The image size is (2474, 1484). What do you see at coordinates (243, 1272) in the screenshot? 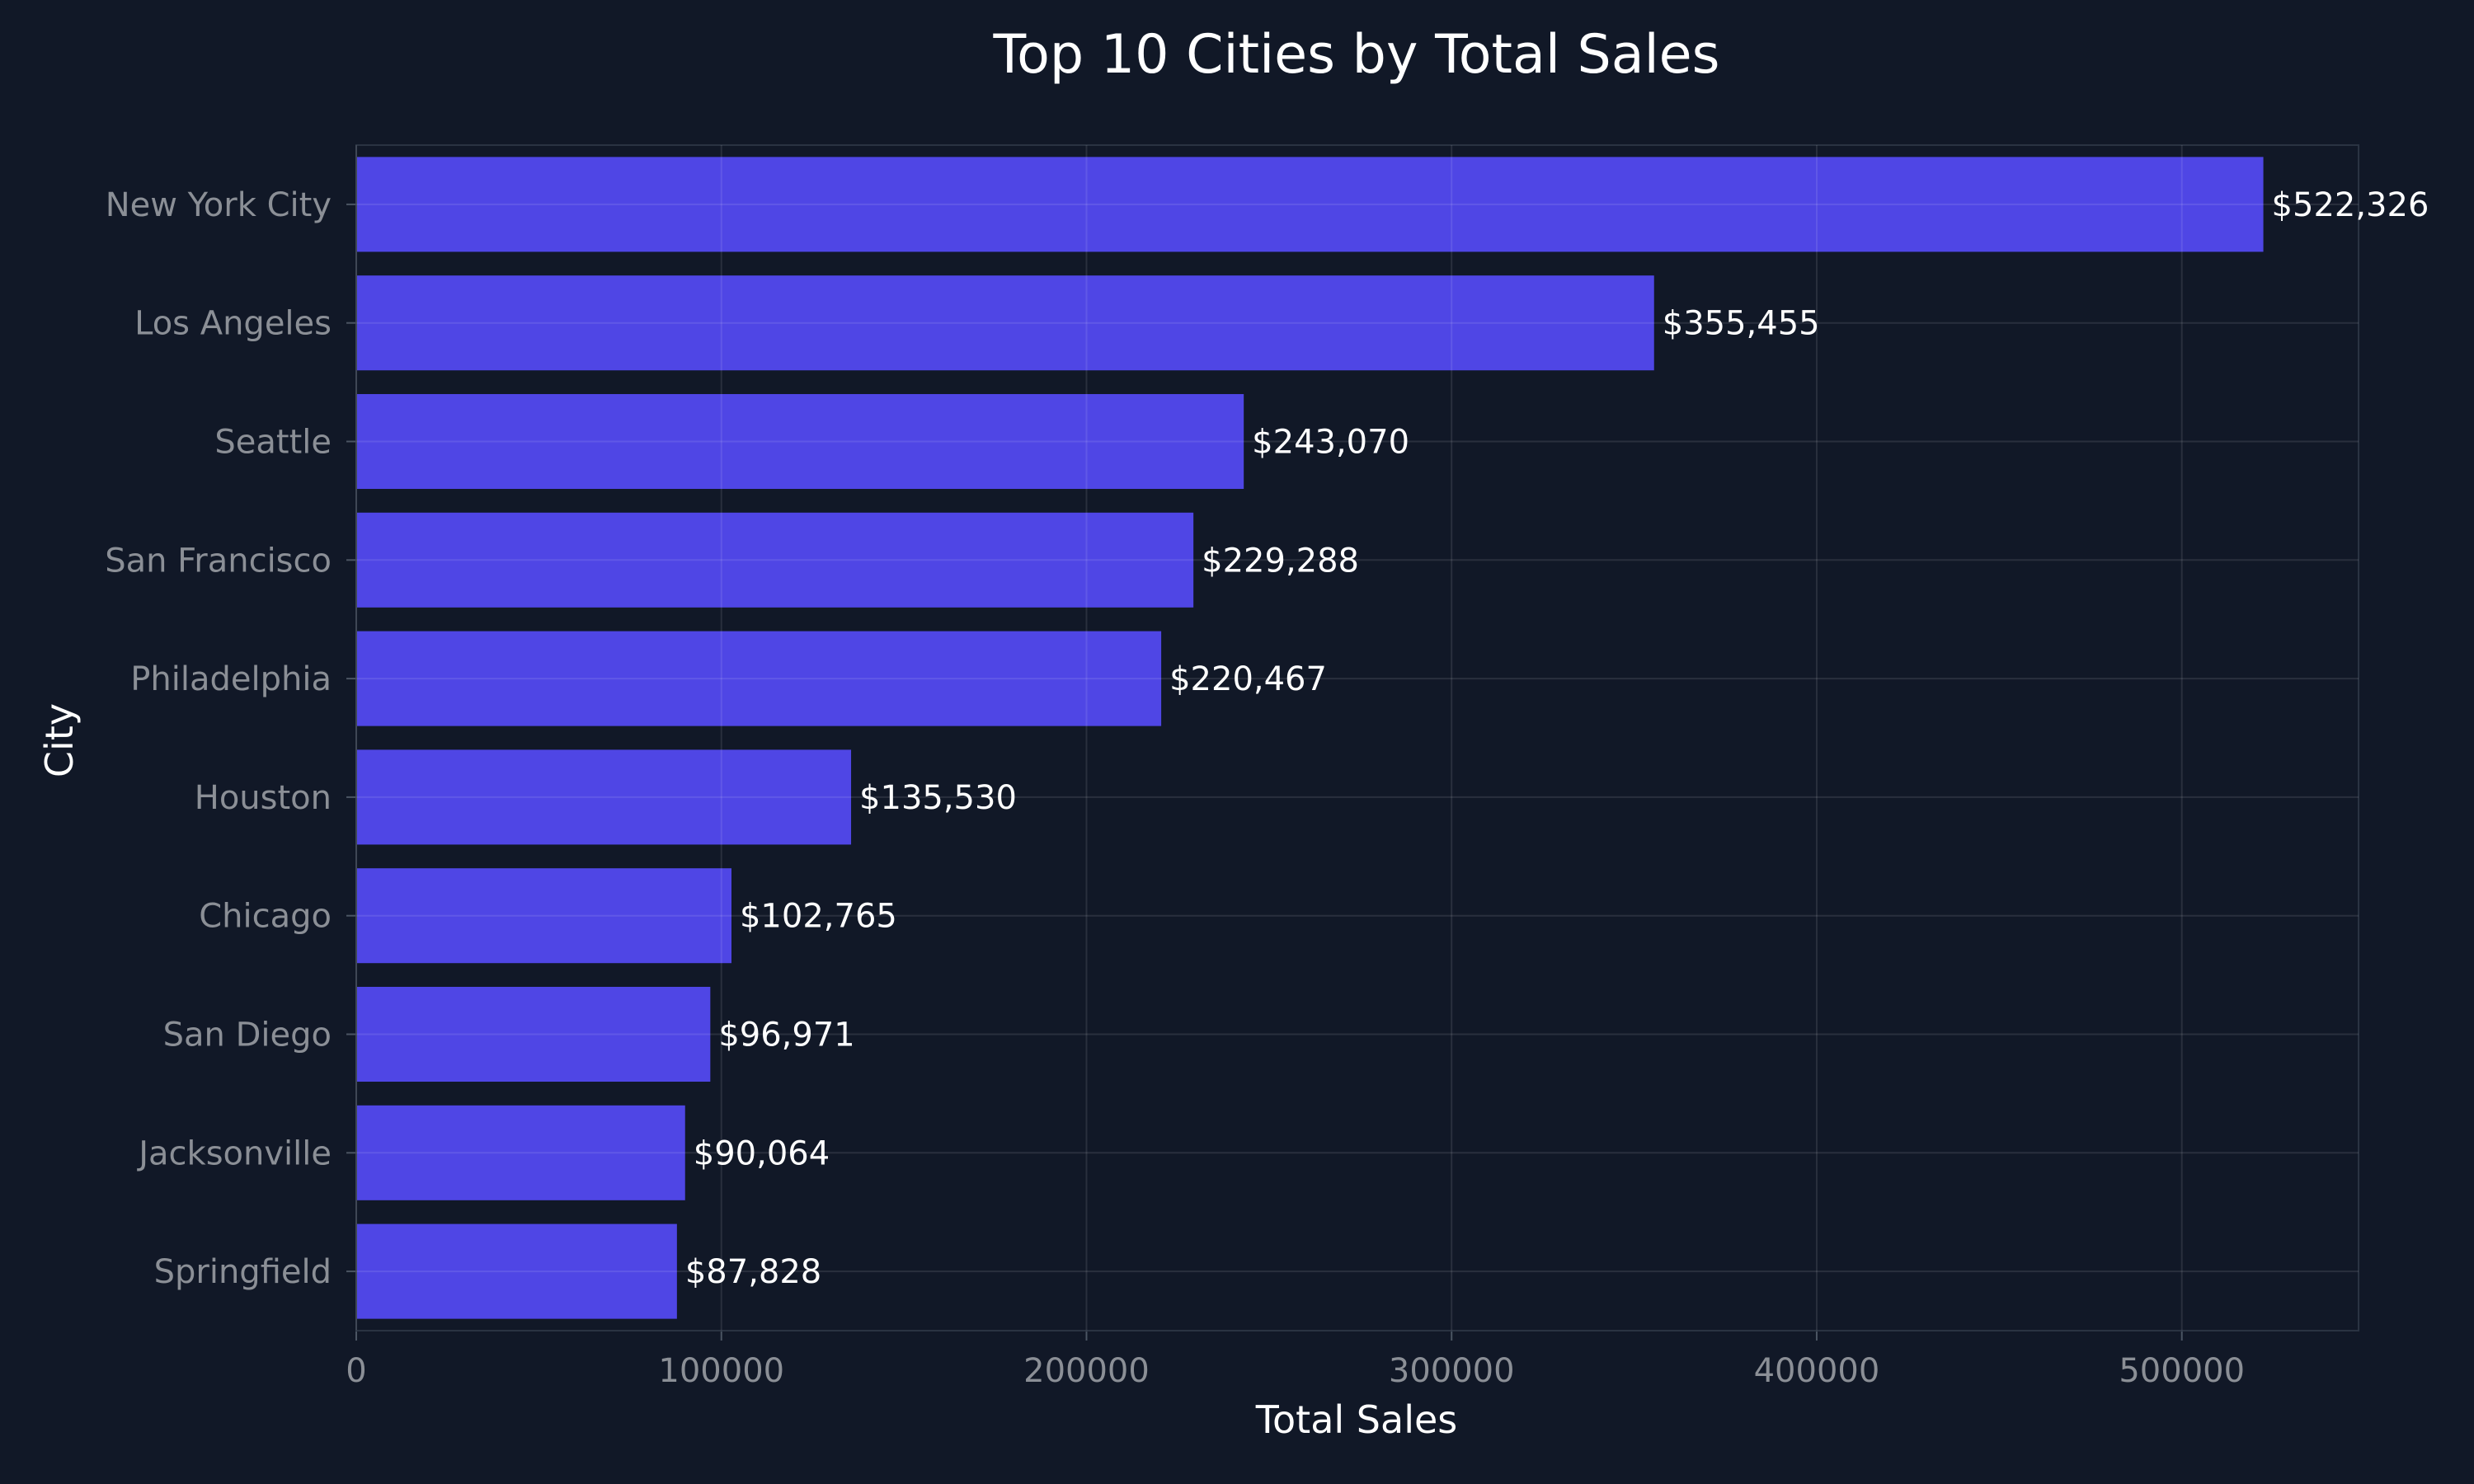
I see `y-tick-label: Springfield` at bounding box center [243, 1272].